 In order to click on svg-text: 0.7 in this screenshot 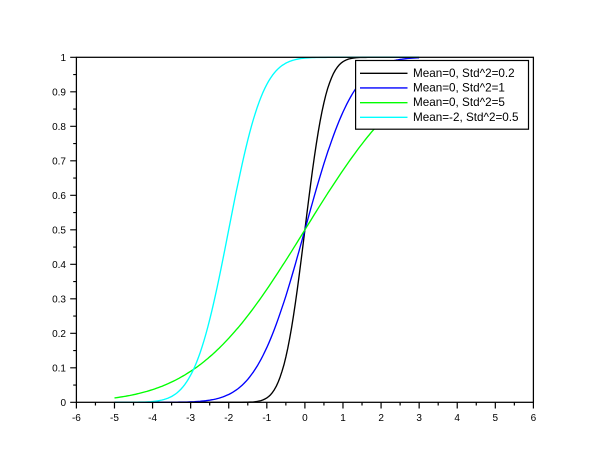, I will do `click(59, 161)`.